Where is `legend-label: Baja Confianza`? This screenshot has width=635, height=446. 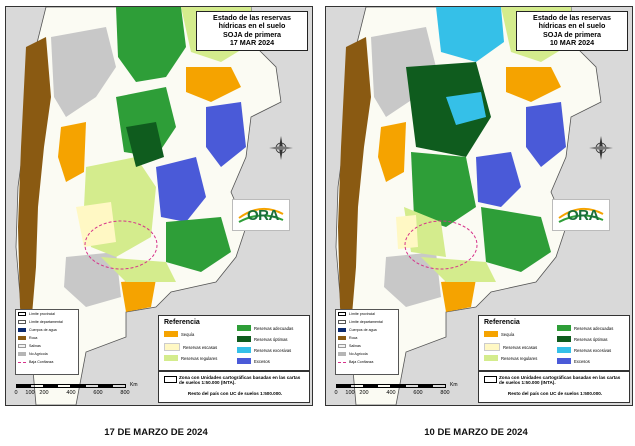 legend-label: Baja Confianza is located at coordinates (361, 362).